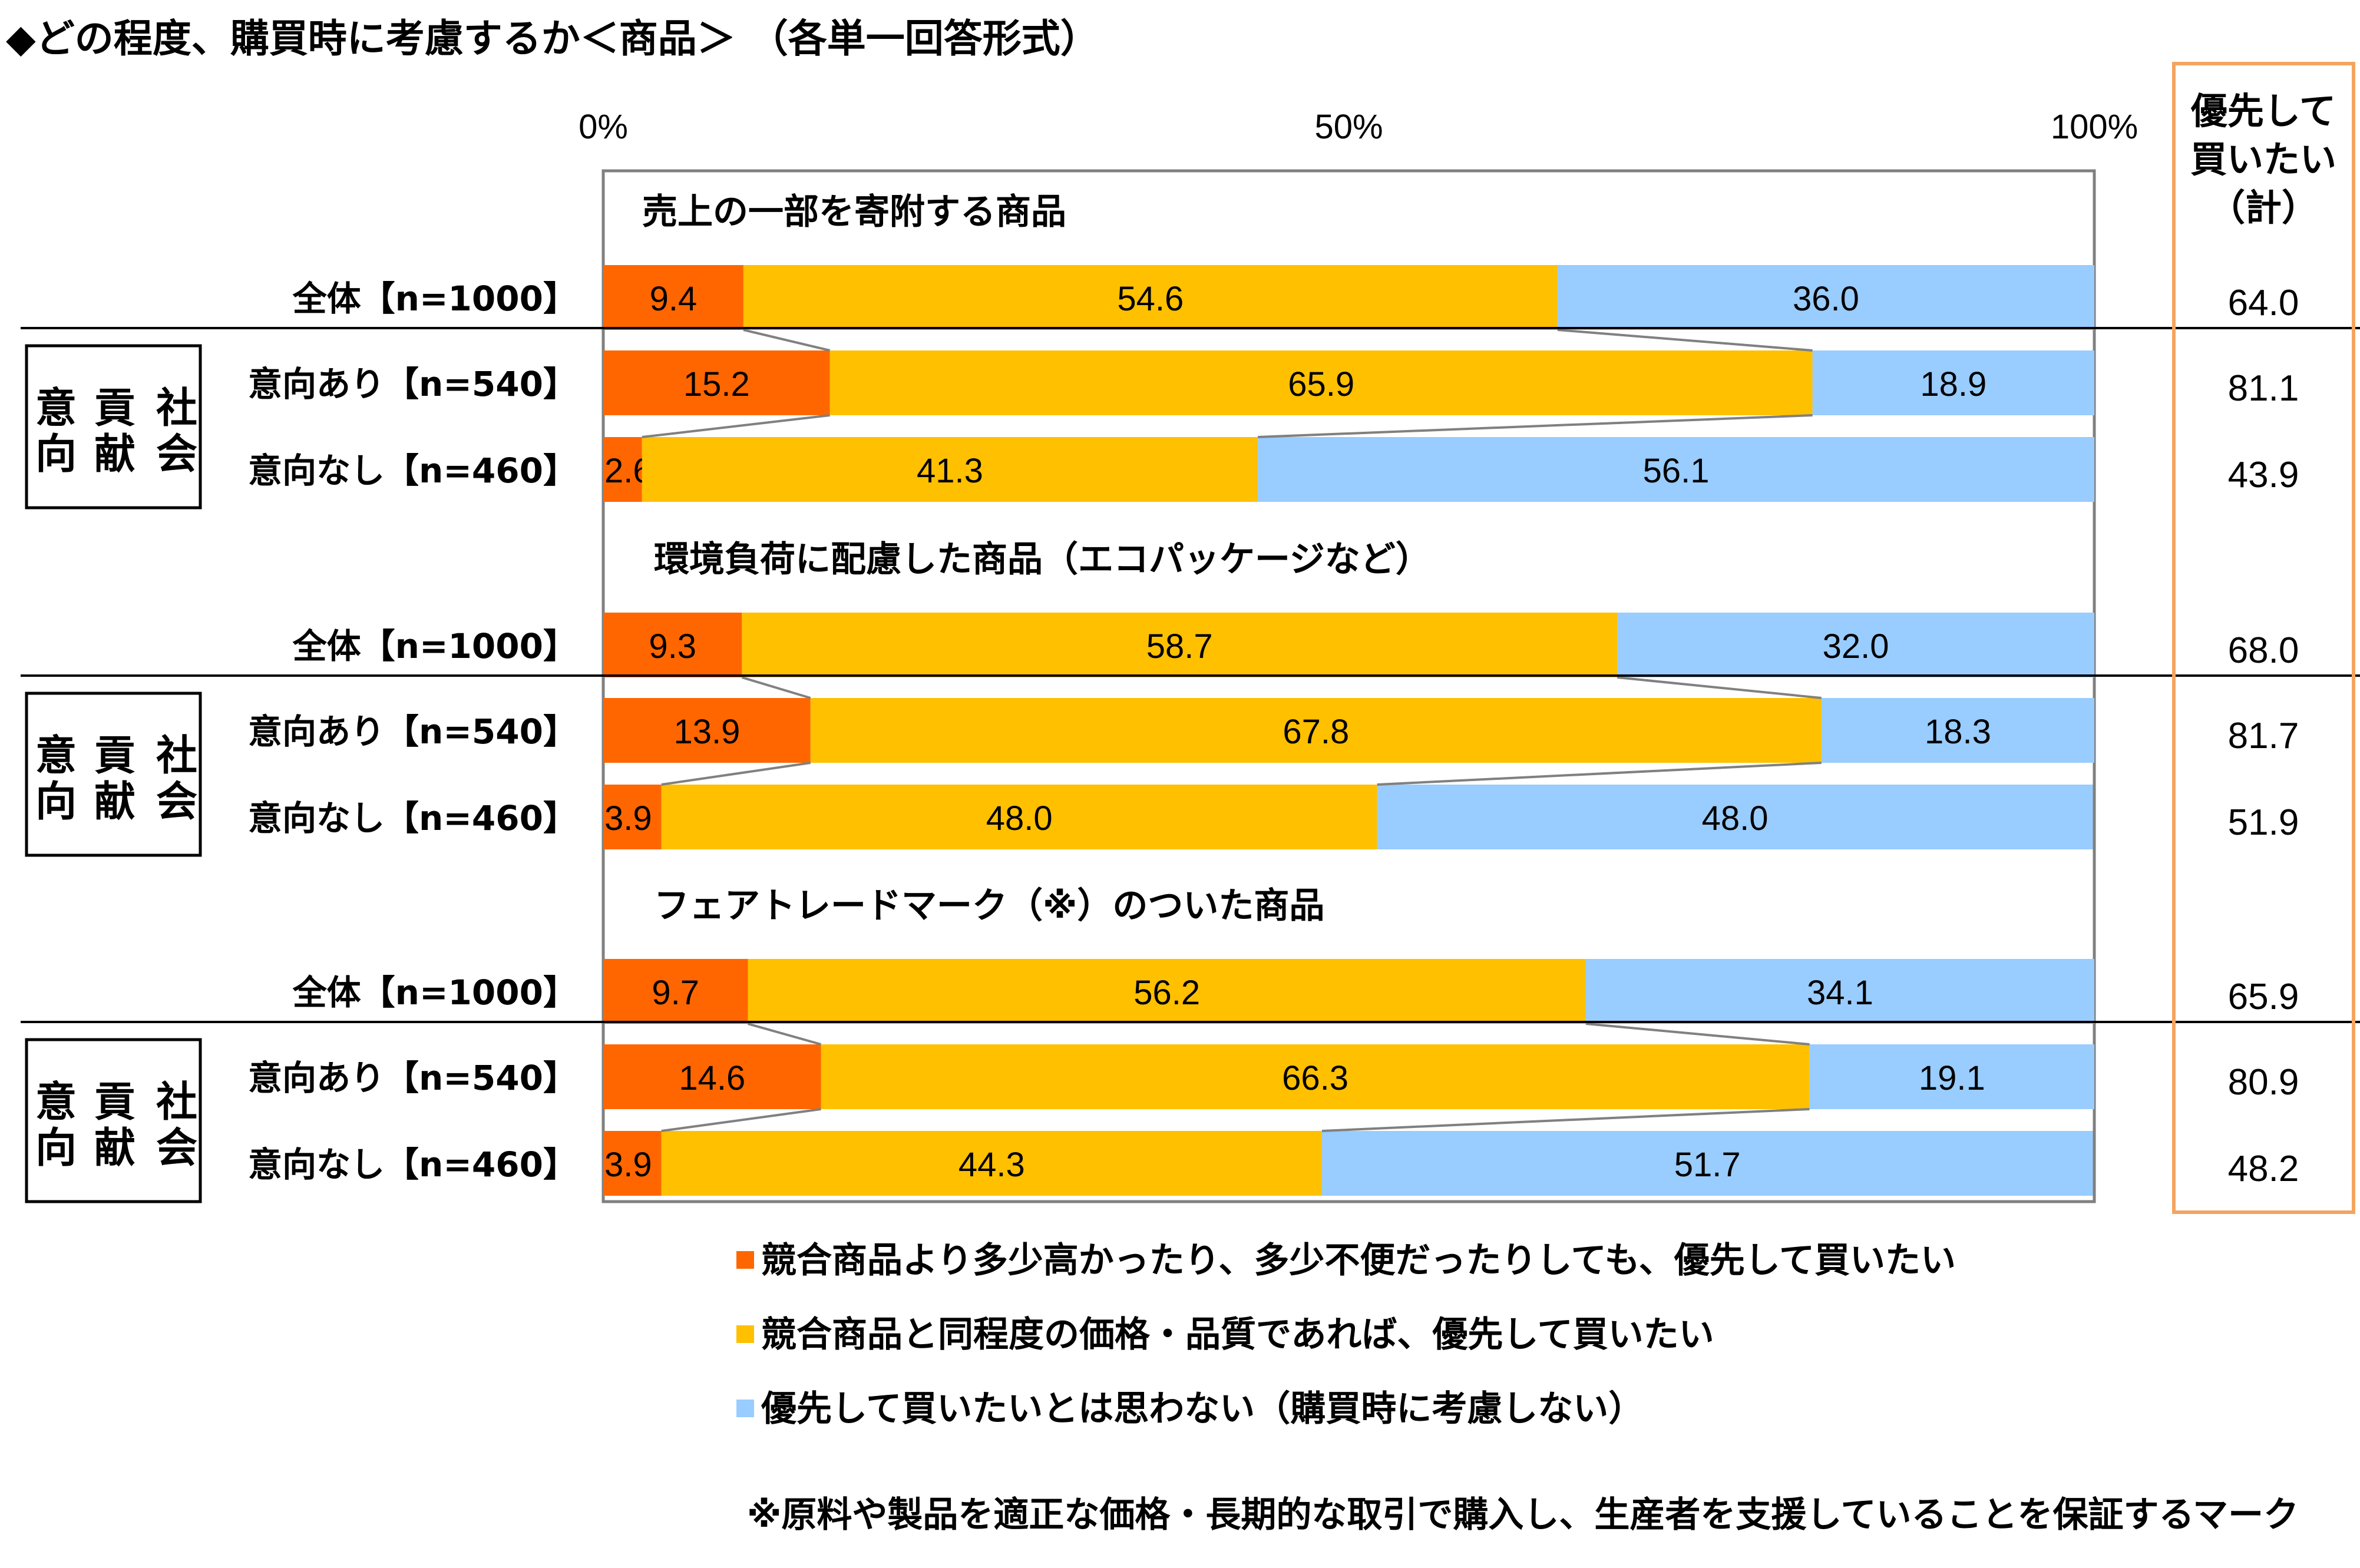 The height and width of the screenshot is (1568, 2360). What do you see at coordinates (674, 299) in the screenshot?
I see `data-label: 9.4` at bounding box center [674, 299].